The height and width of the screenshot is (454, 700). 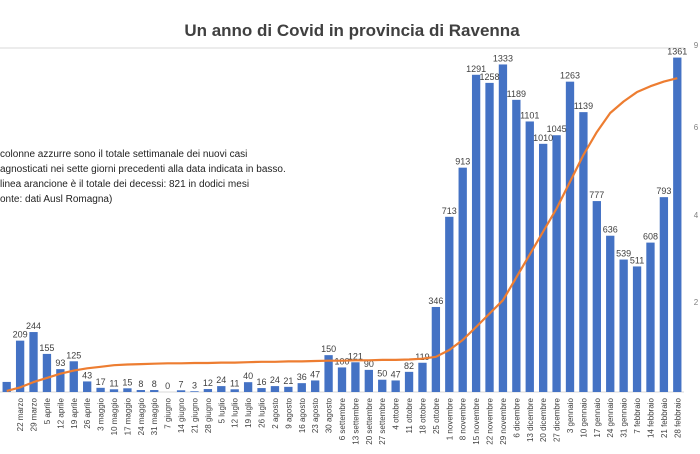 I want to click on right-axis-ticks: 9 6 4 2, so click(x=696, y=174).